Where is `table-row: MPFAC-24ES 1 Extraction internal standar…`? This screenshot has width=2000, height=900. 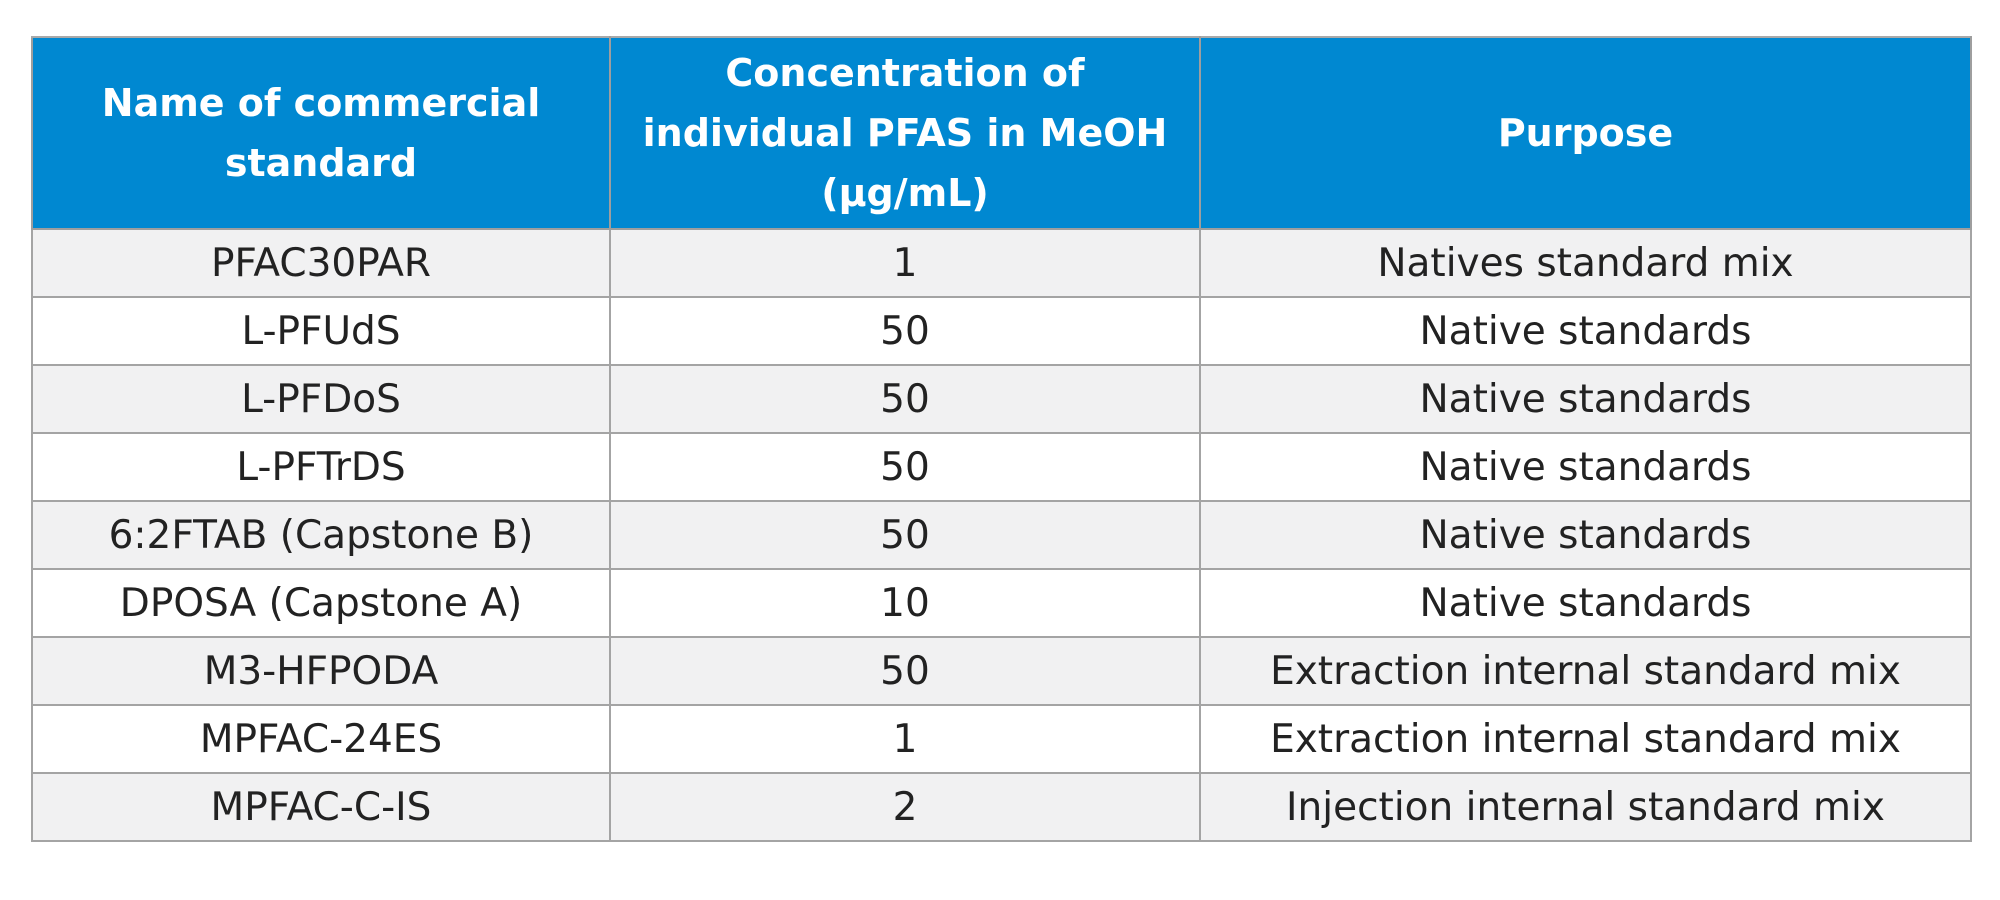
table-row: MPFAC-24ES 1 Extraction internal standar… is located at coordinates (1001, 739).